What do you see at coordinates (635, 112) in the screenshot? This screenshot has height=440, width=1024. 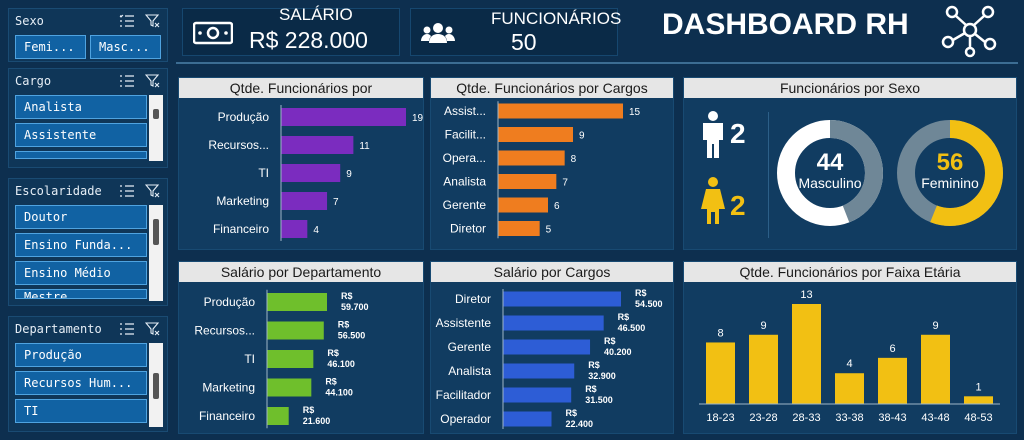 I see `data-label: 15` at bounding box center [635, 112].